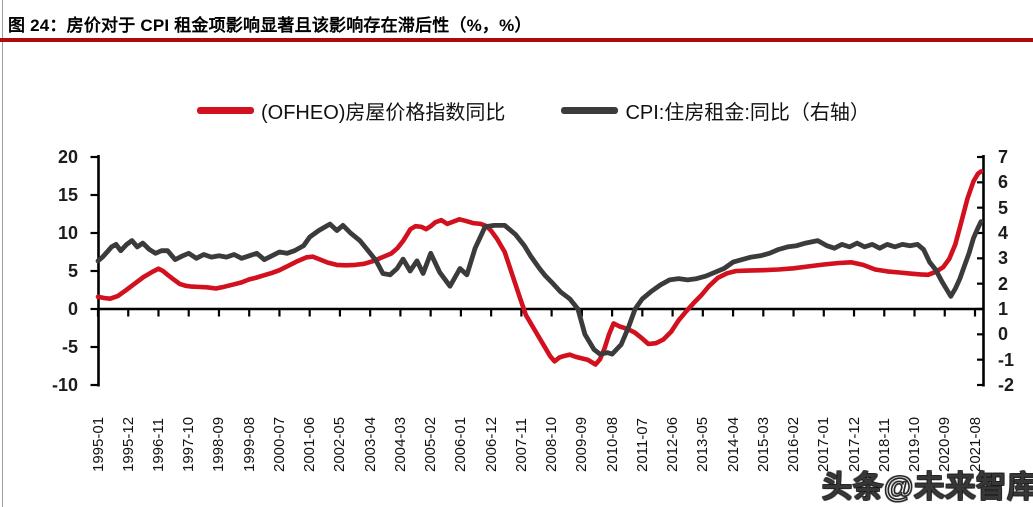 The width and height of the screenshot is (1033, 507). What do you see at coordinates (1003, 258) in the screenshot?
I see `right-axis-label: 3` at bounding box center [1003, 258].